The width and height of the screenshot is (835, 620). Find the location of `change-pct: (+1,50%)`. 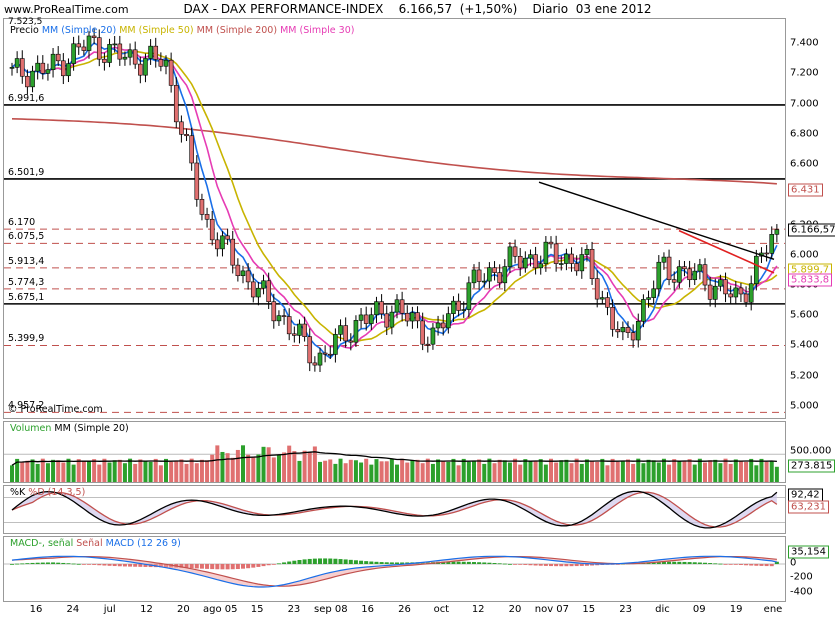

change-pct: (+1,50%) is located at coordinates (488, 9).